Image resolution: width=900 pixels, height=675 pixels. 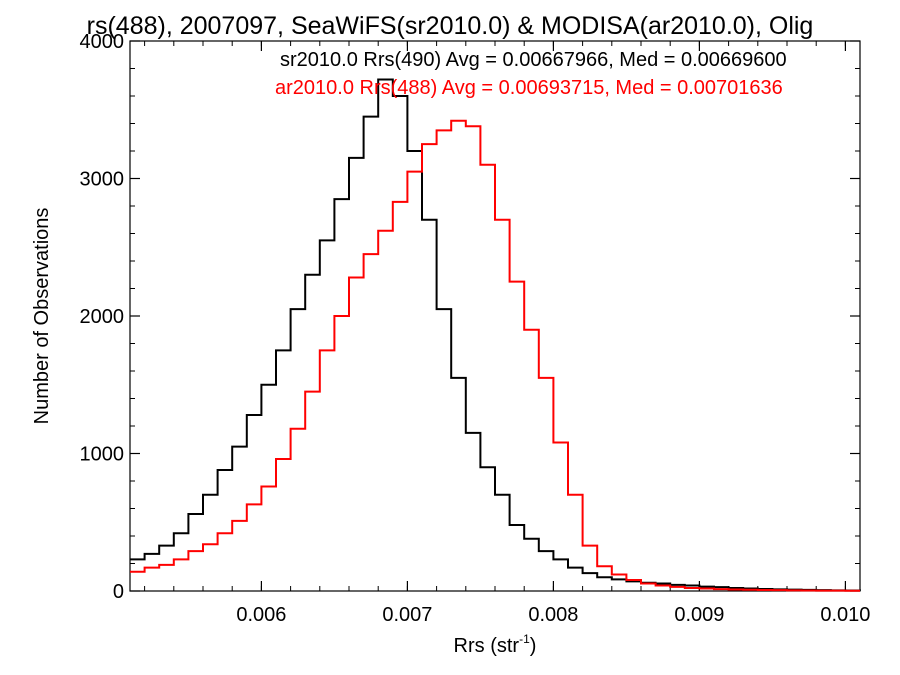 What do you see at coordinates (102, 180) in the screenshot?
I see `y-tick-label: 3000` at bounding box center [102, 180].